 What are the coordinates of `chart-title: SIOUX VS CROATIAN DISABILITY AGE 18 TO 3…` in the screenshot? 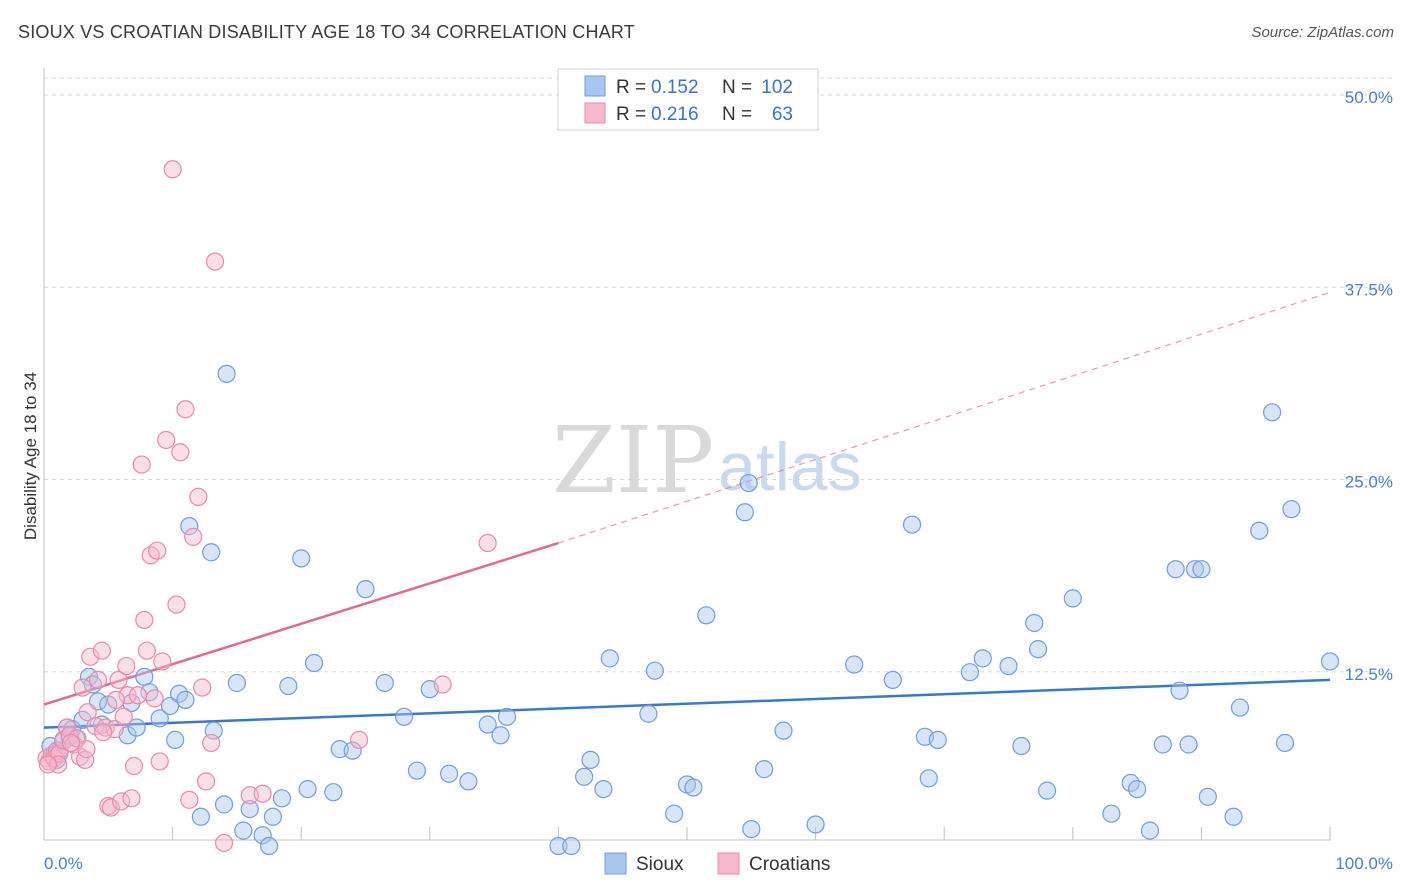 It's located at (326, 32).